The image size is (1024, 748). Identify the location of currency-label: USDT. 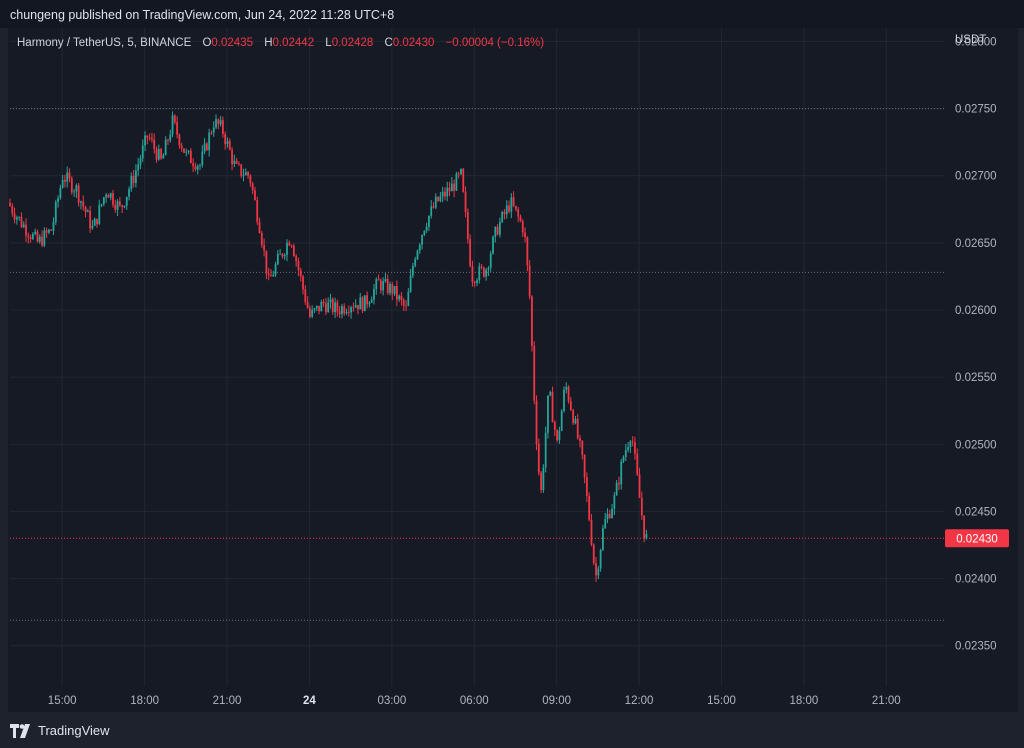
(970, 40).